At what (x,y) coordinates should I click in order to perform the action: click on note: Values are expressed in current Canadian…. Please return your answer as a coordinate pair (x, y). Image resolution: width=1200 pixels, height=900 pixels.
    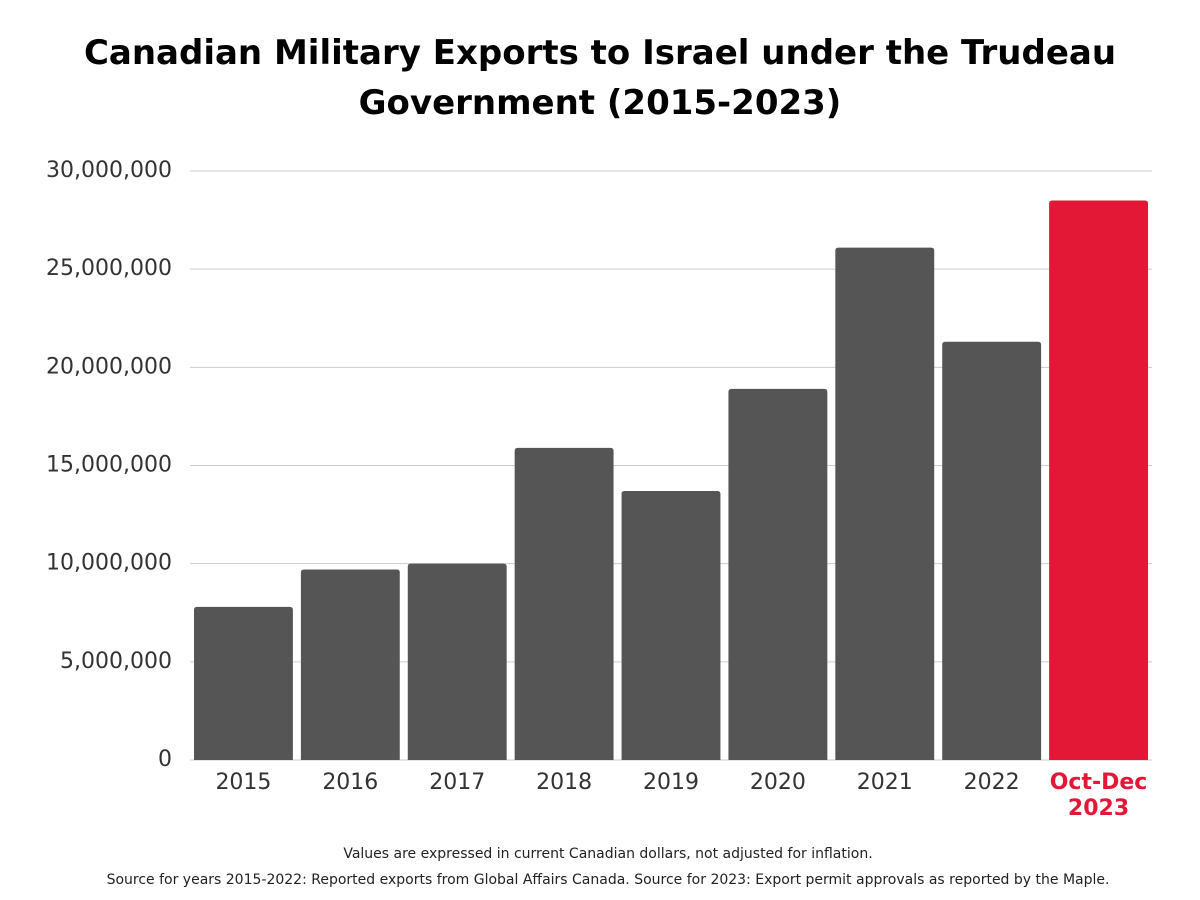
    Looking at the image, I should click on (608, 854).